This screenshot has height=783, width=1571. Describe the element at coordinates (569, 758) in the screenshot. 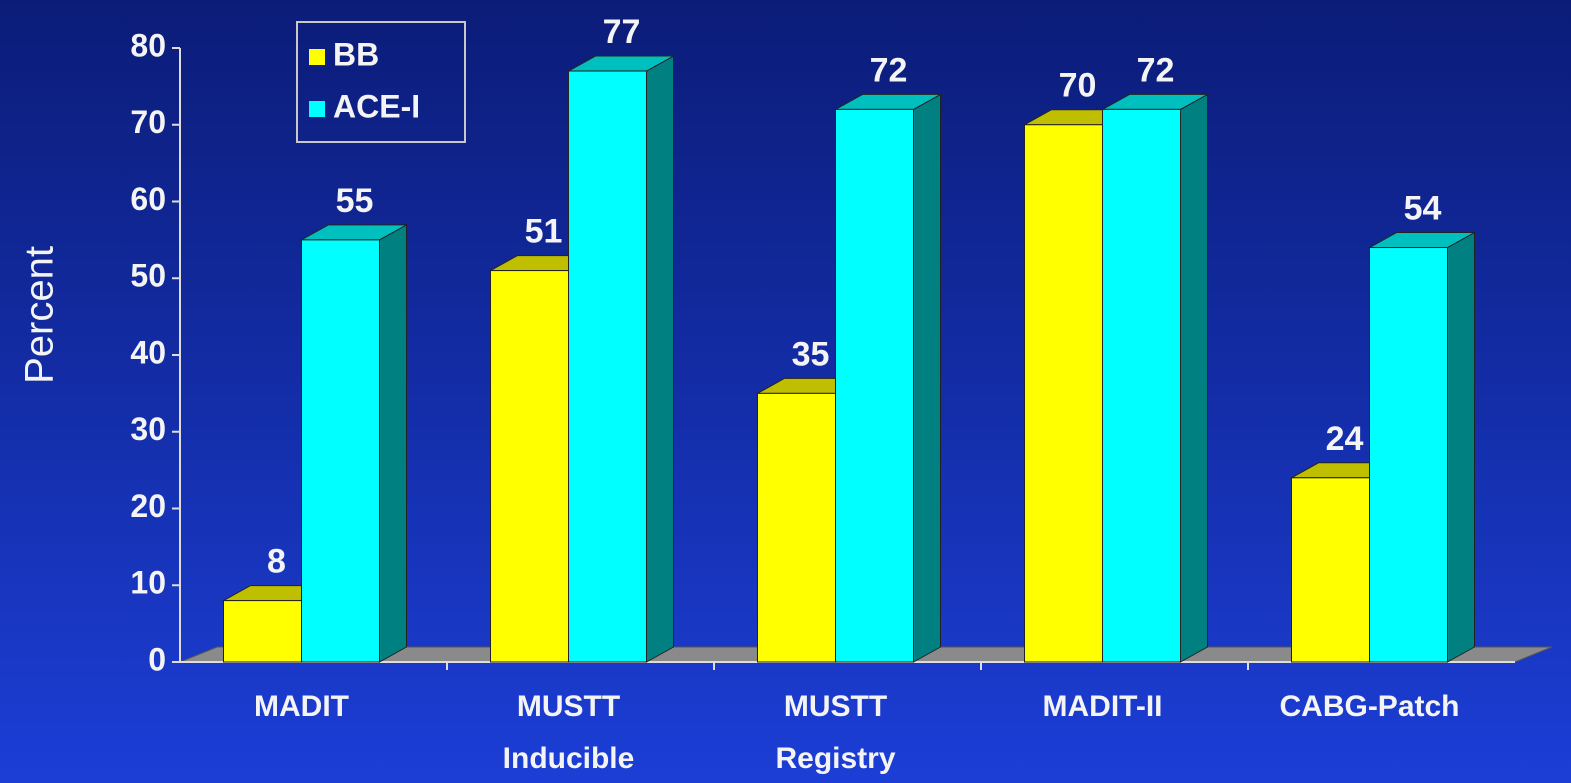

I see `x-tick-label: Inducible` at that location.